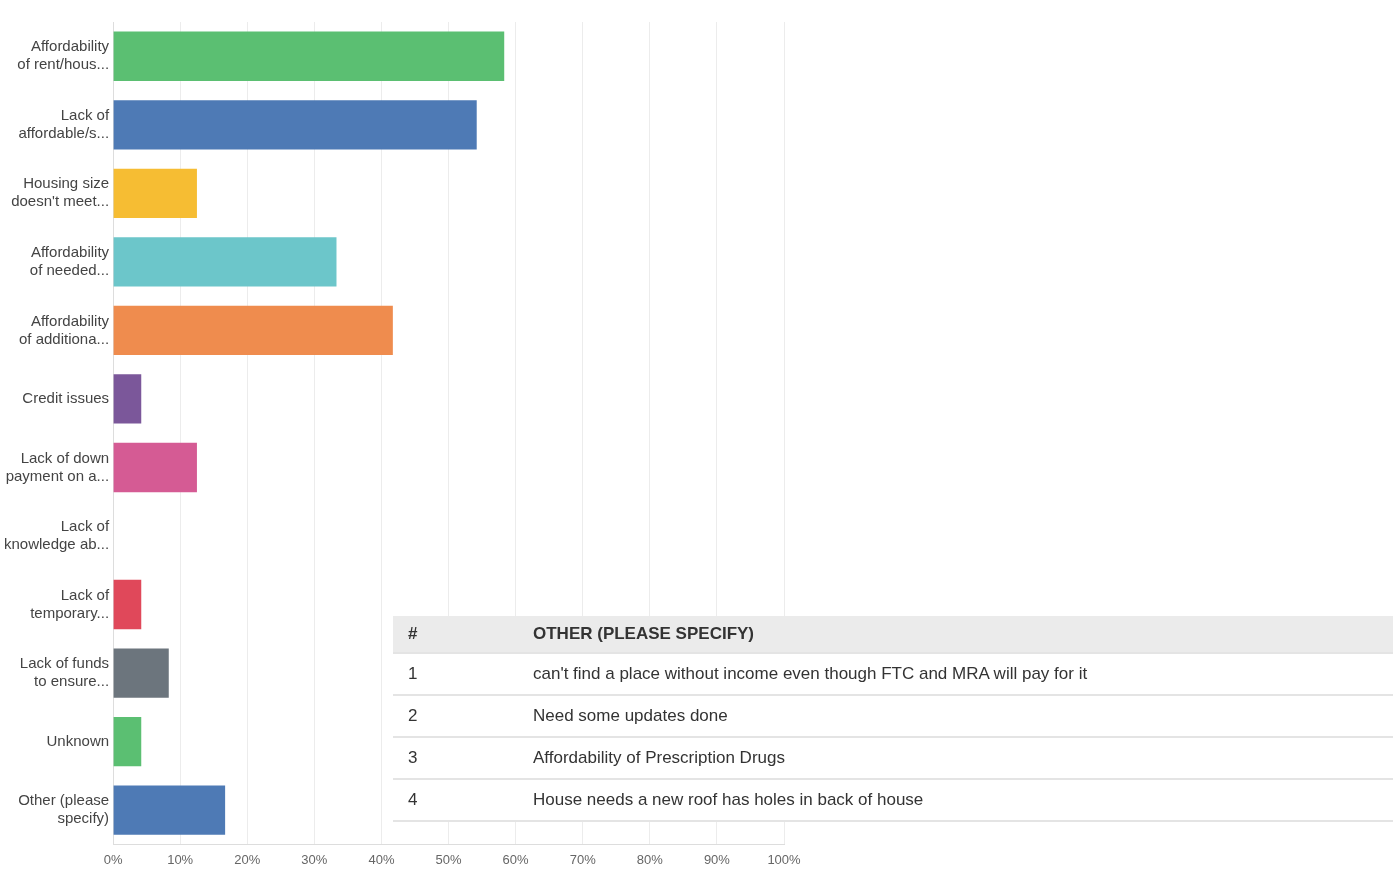  Describe the element at coordinates (955, 758) in the screenshot. I see `annotation: Affordability of Prescription Drugs` at that location.